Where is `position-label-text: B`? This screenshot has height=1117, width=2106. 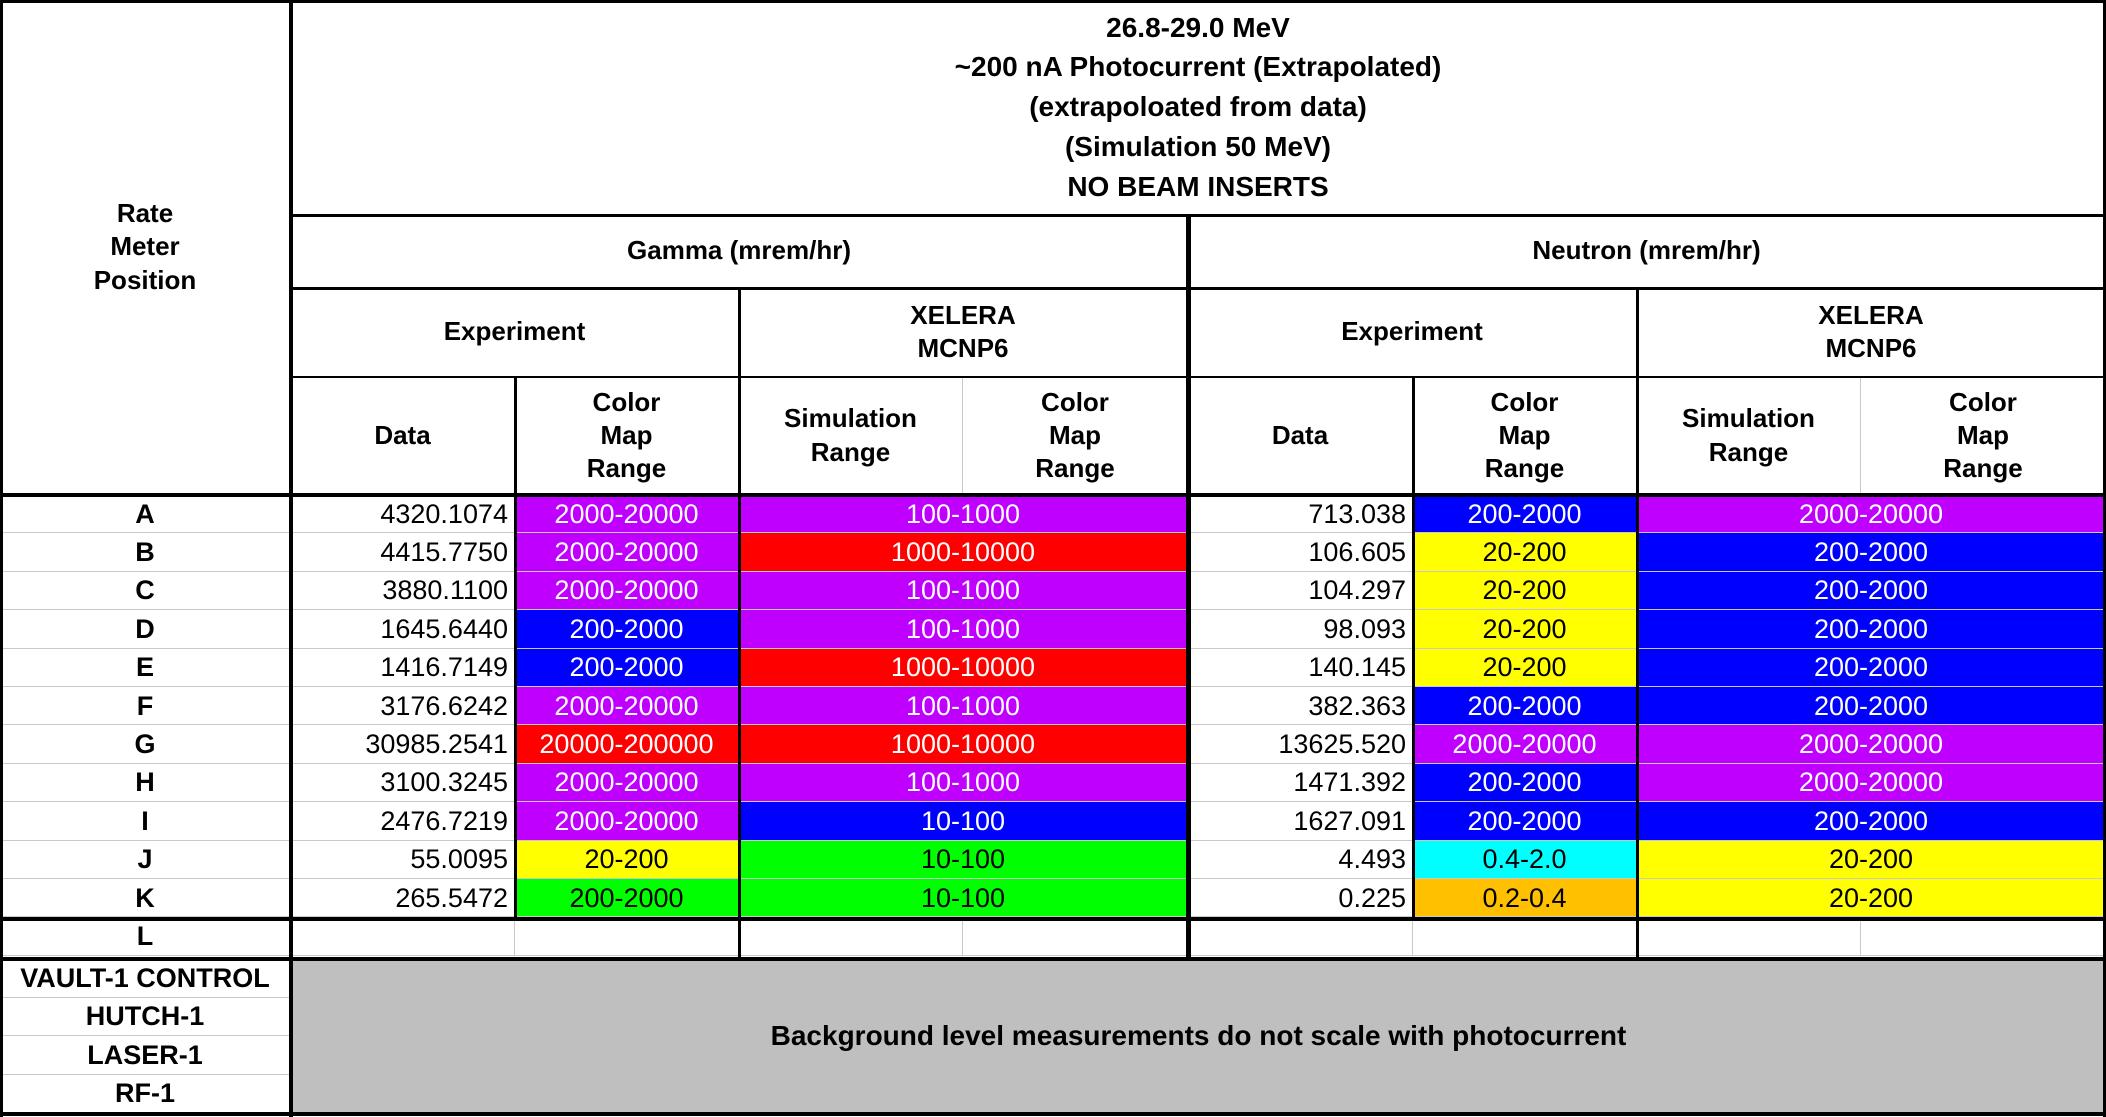
position-label-text: B is located at coordinates (145, 551).